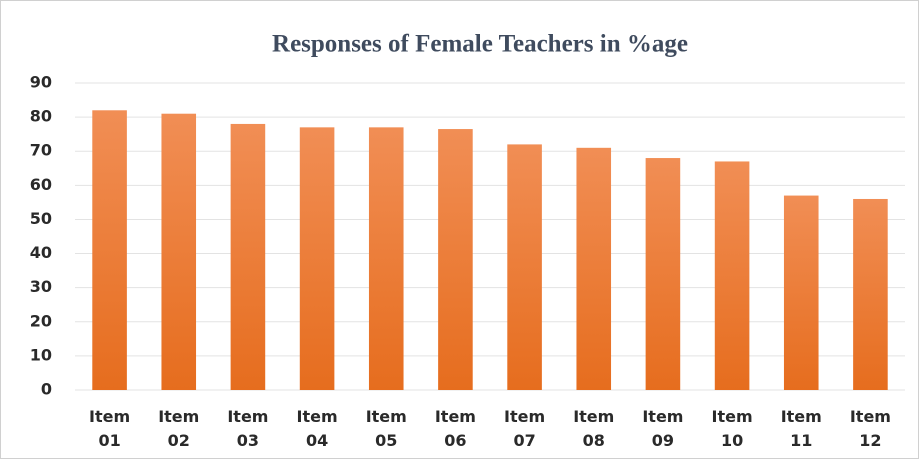 Image resolution: width=919 pixels, height=459 pixels. What do you see at coordinates (41, 286) in the screenshot?
I see `y-tick-label: 30` at bounding box center [41, 286].